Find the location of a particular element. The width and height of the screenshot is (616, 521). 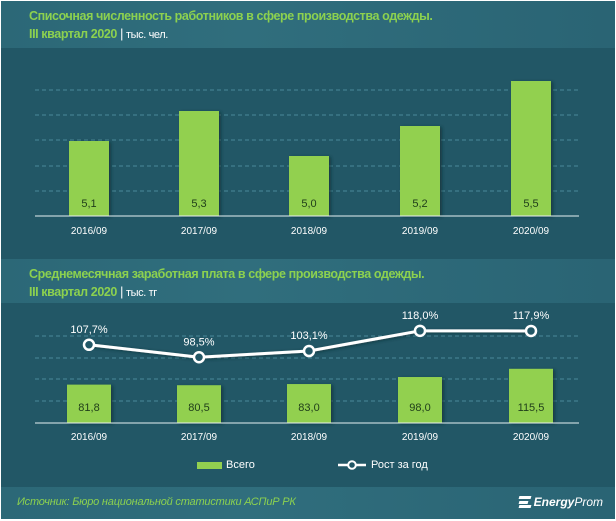

chart1-x-tick-label: 2020/09 is located at coordinates (531, 231).